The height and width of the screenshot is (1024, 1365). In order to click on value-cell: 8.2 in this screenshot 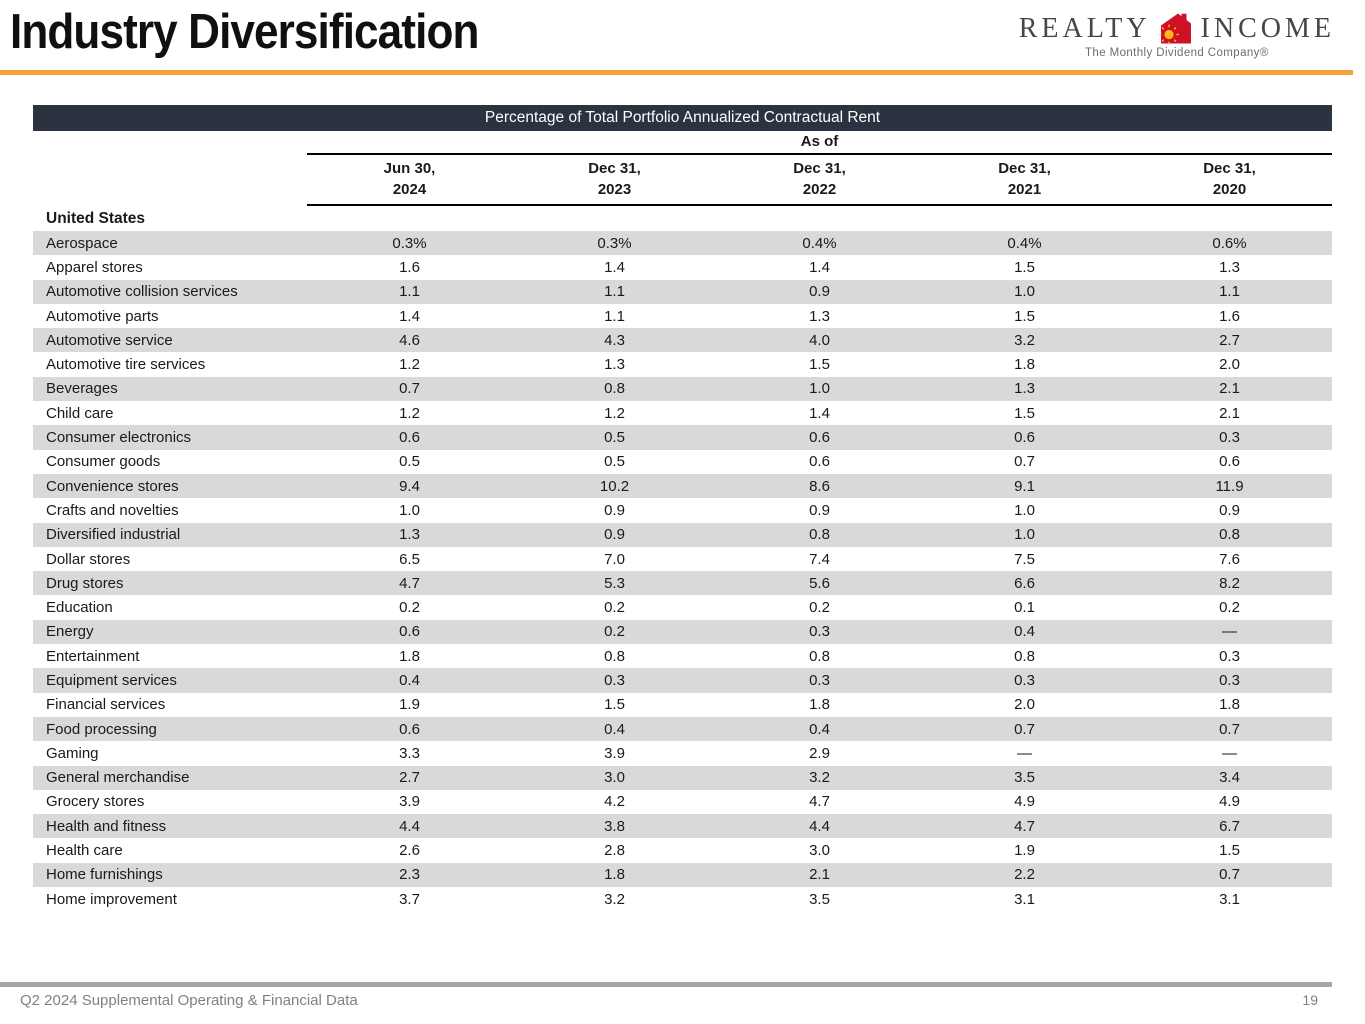, I will do `click(1229, 583)`.